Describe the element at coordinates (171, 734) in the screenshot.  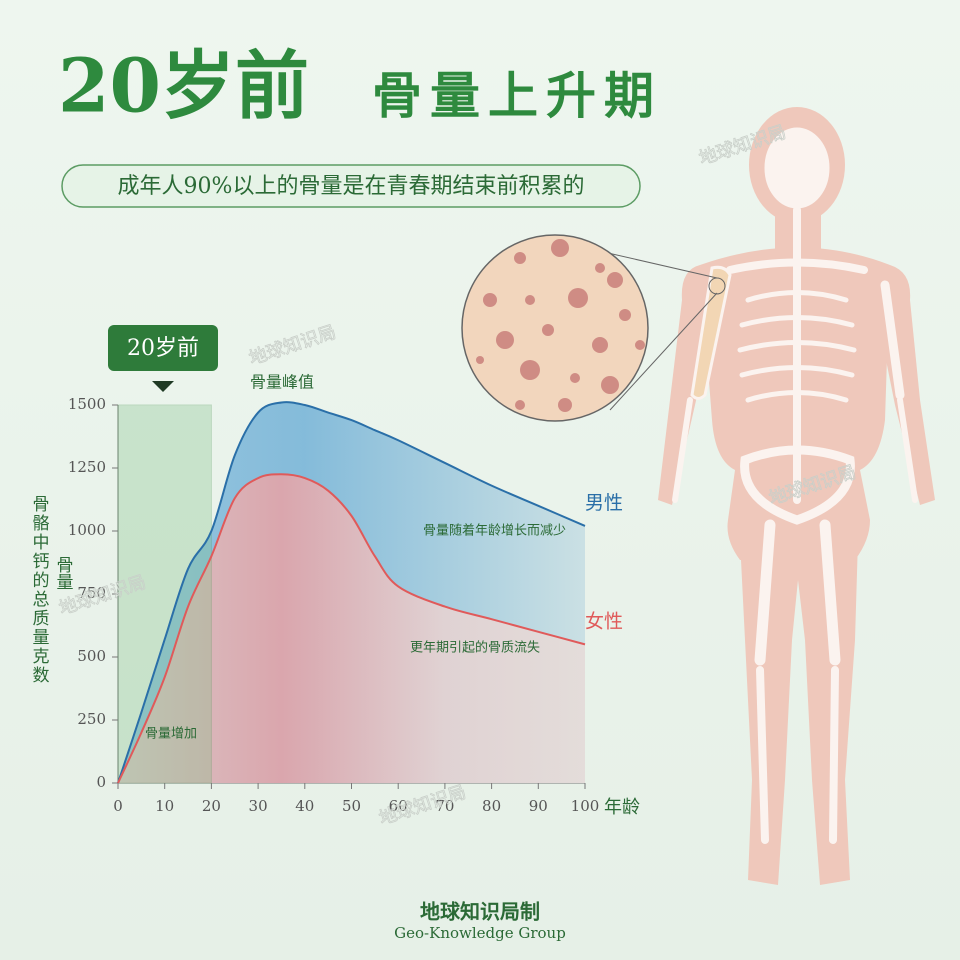
I see `annotation: 骨量增加` at that location.